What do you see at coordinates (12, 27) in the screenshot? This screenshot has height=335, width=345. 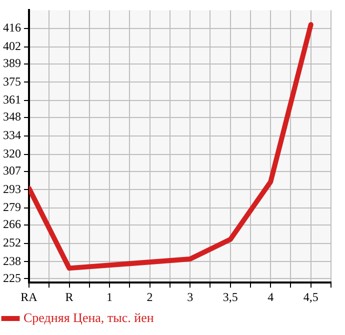 I see `y-tick-label: 416` at bounding box center [12, 27].